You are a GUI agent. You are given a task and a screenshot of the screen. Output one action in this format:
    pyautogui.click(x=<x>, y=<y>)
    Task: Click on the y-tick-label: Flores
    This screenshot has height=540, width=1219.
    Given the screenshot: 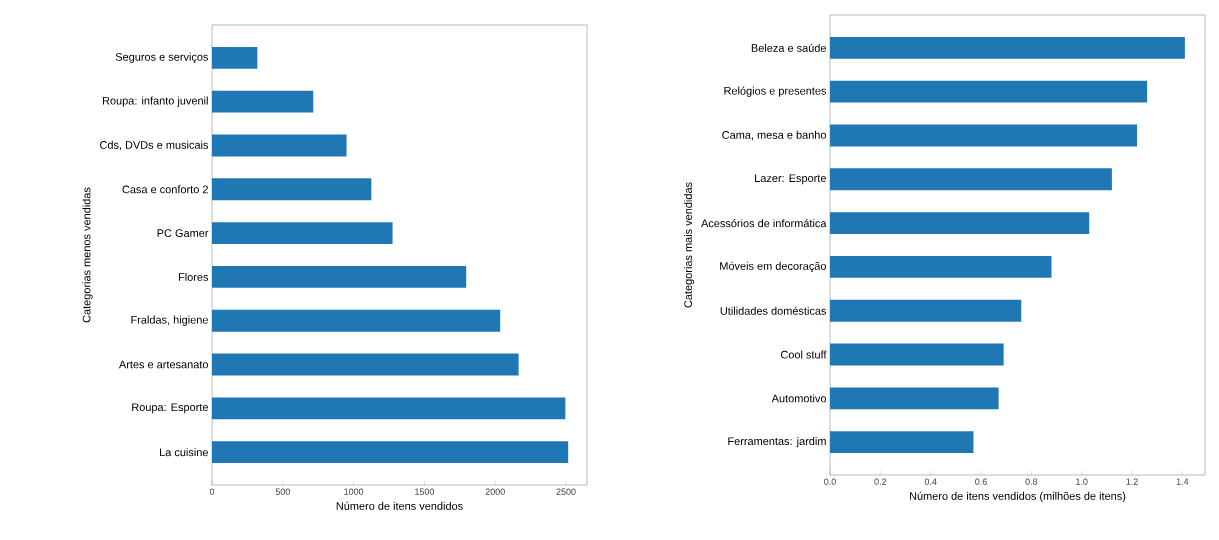 What is the action you would take?
    pyautogui.click(x=193, y=276)
    